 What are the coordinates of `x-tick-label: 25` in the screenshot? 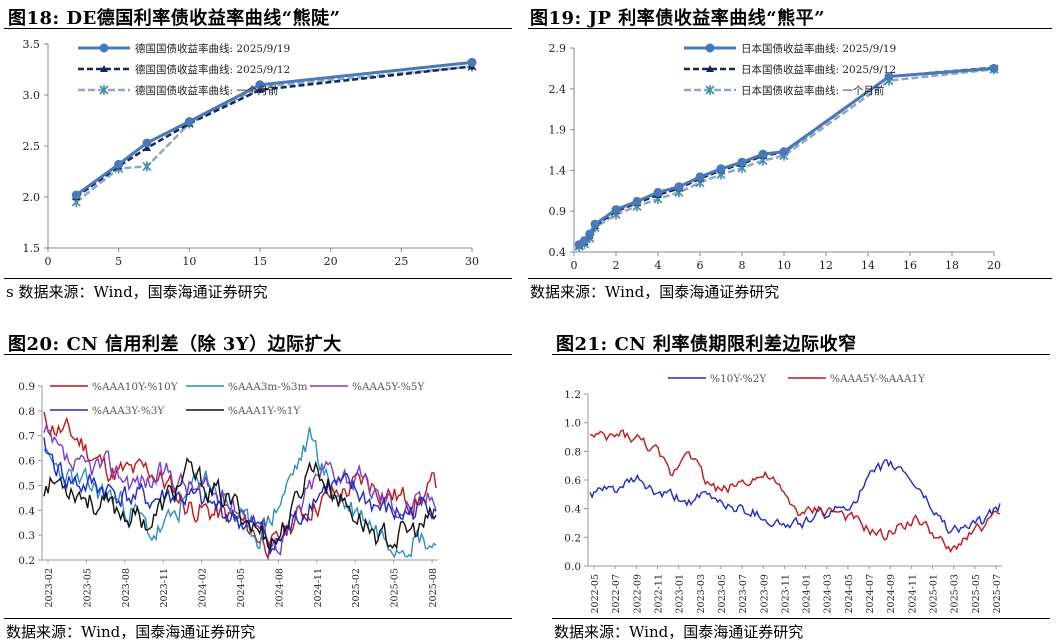 It's located at (401, 261).